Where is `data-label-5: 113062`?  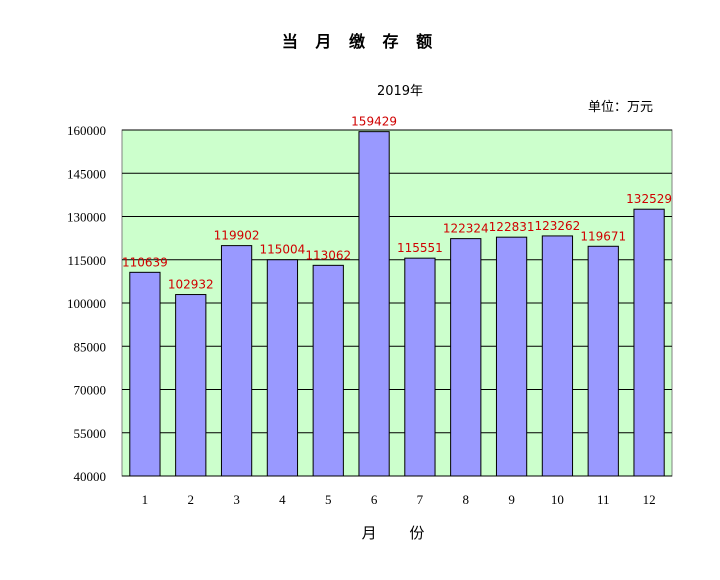
data-label-5: 113062 is located at coordinates (328, 255).